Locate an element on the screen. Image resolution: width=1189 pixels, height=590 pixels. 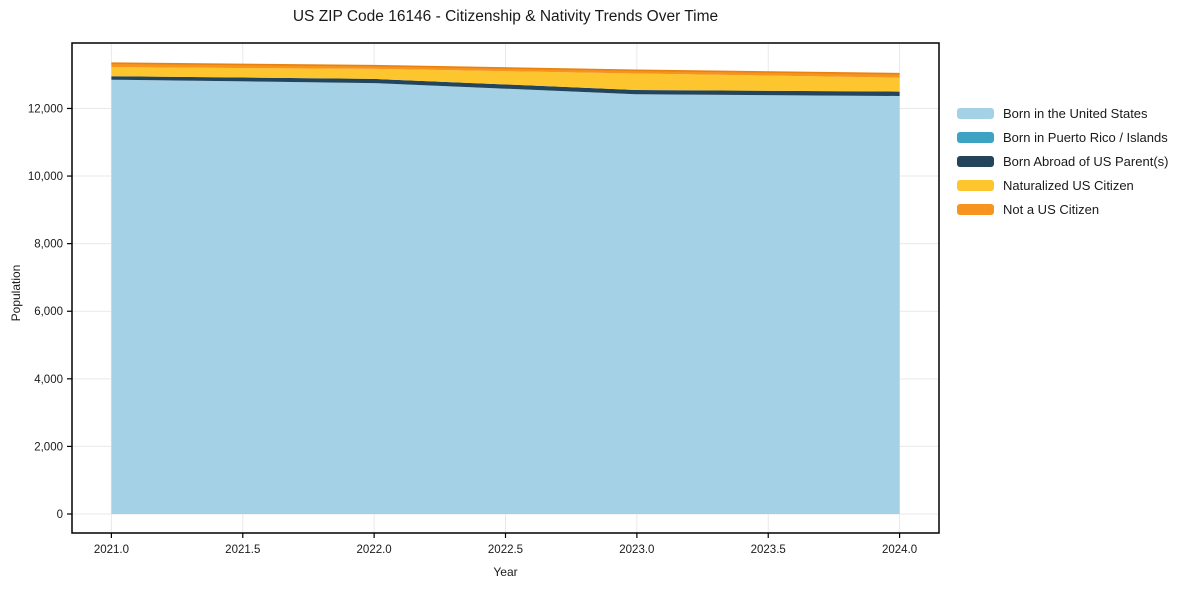
legend-label: Born in the United States is located at coordinates (1075, 113).